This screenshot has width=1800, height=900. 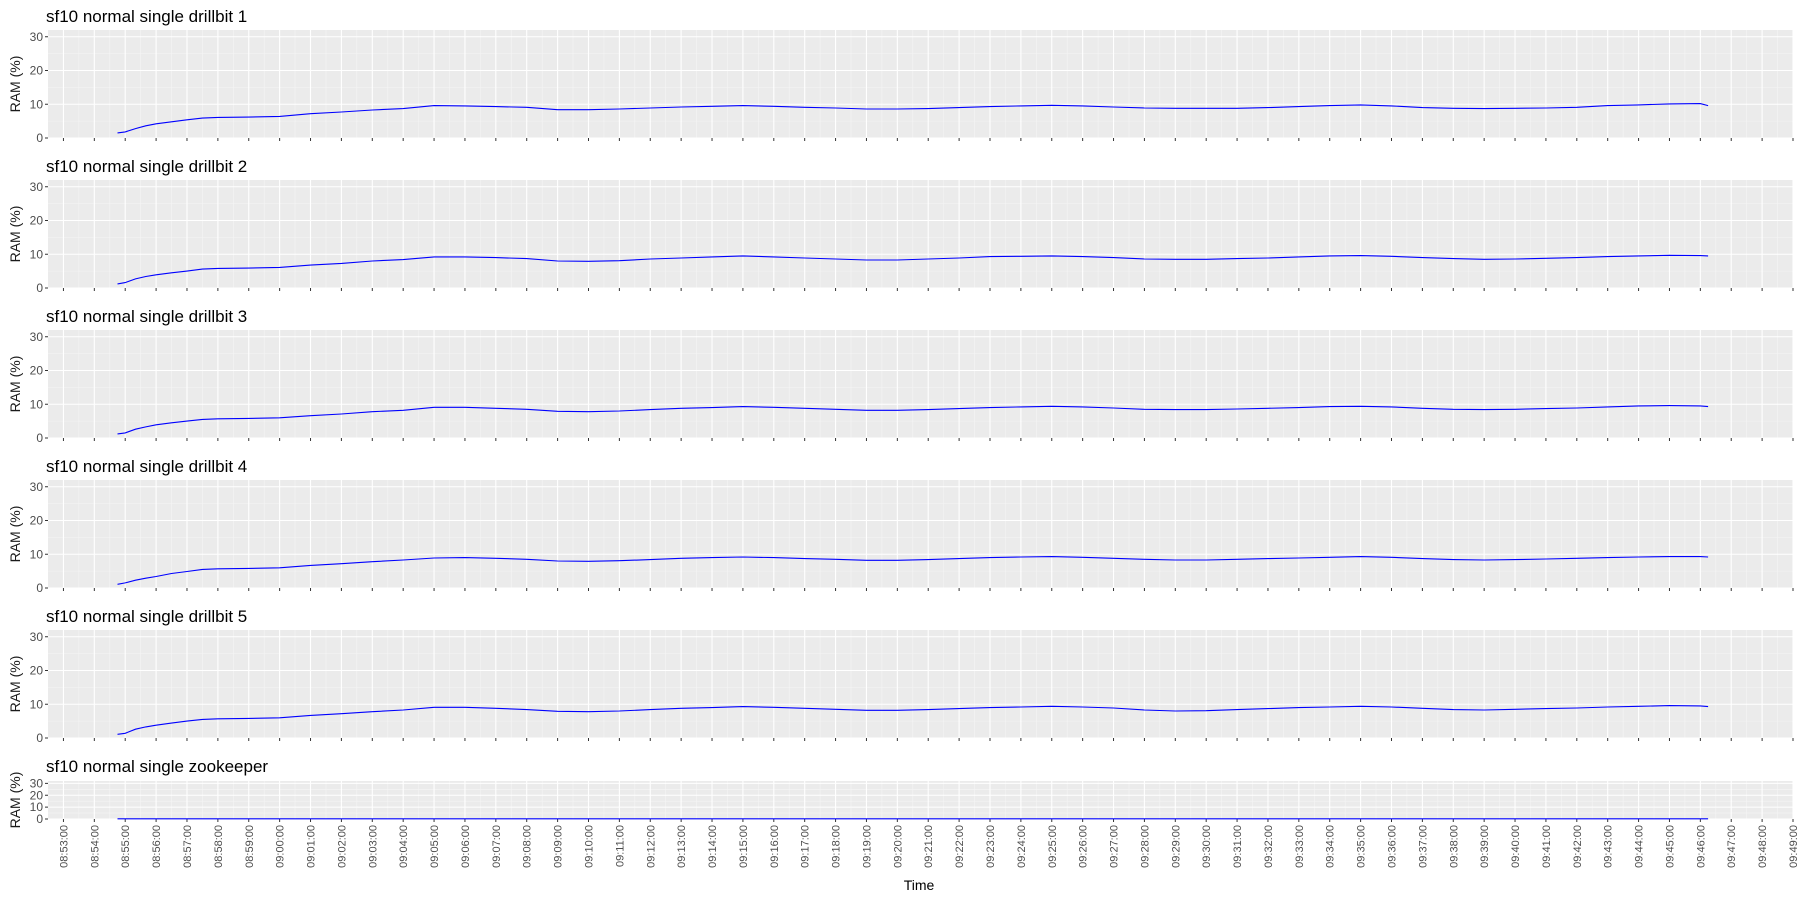 I want to click on x-tick-label: 09:43:00, so click(x=1609, y=846).